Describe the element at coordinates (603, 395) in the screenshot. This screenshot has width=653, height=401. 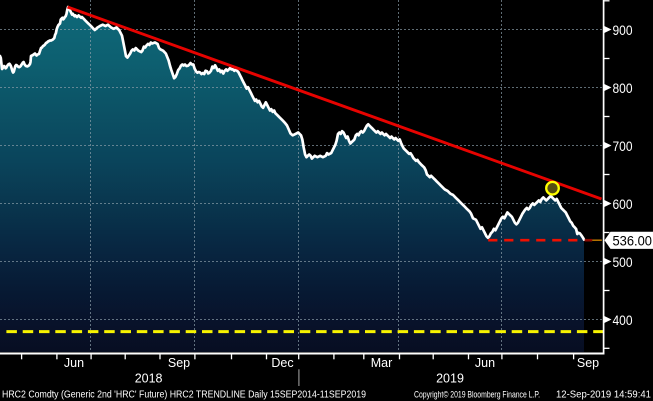
I see `svg-text: 12-Sep-2019 14:59:41` at that location.